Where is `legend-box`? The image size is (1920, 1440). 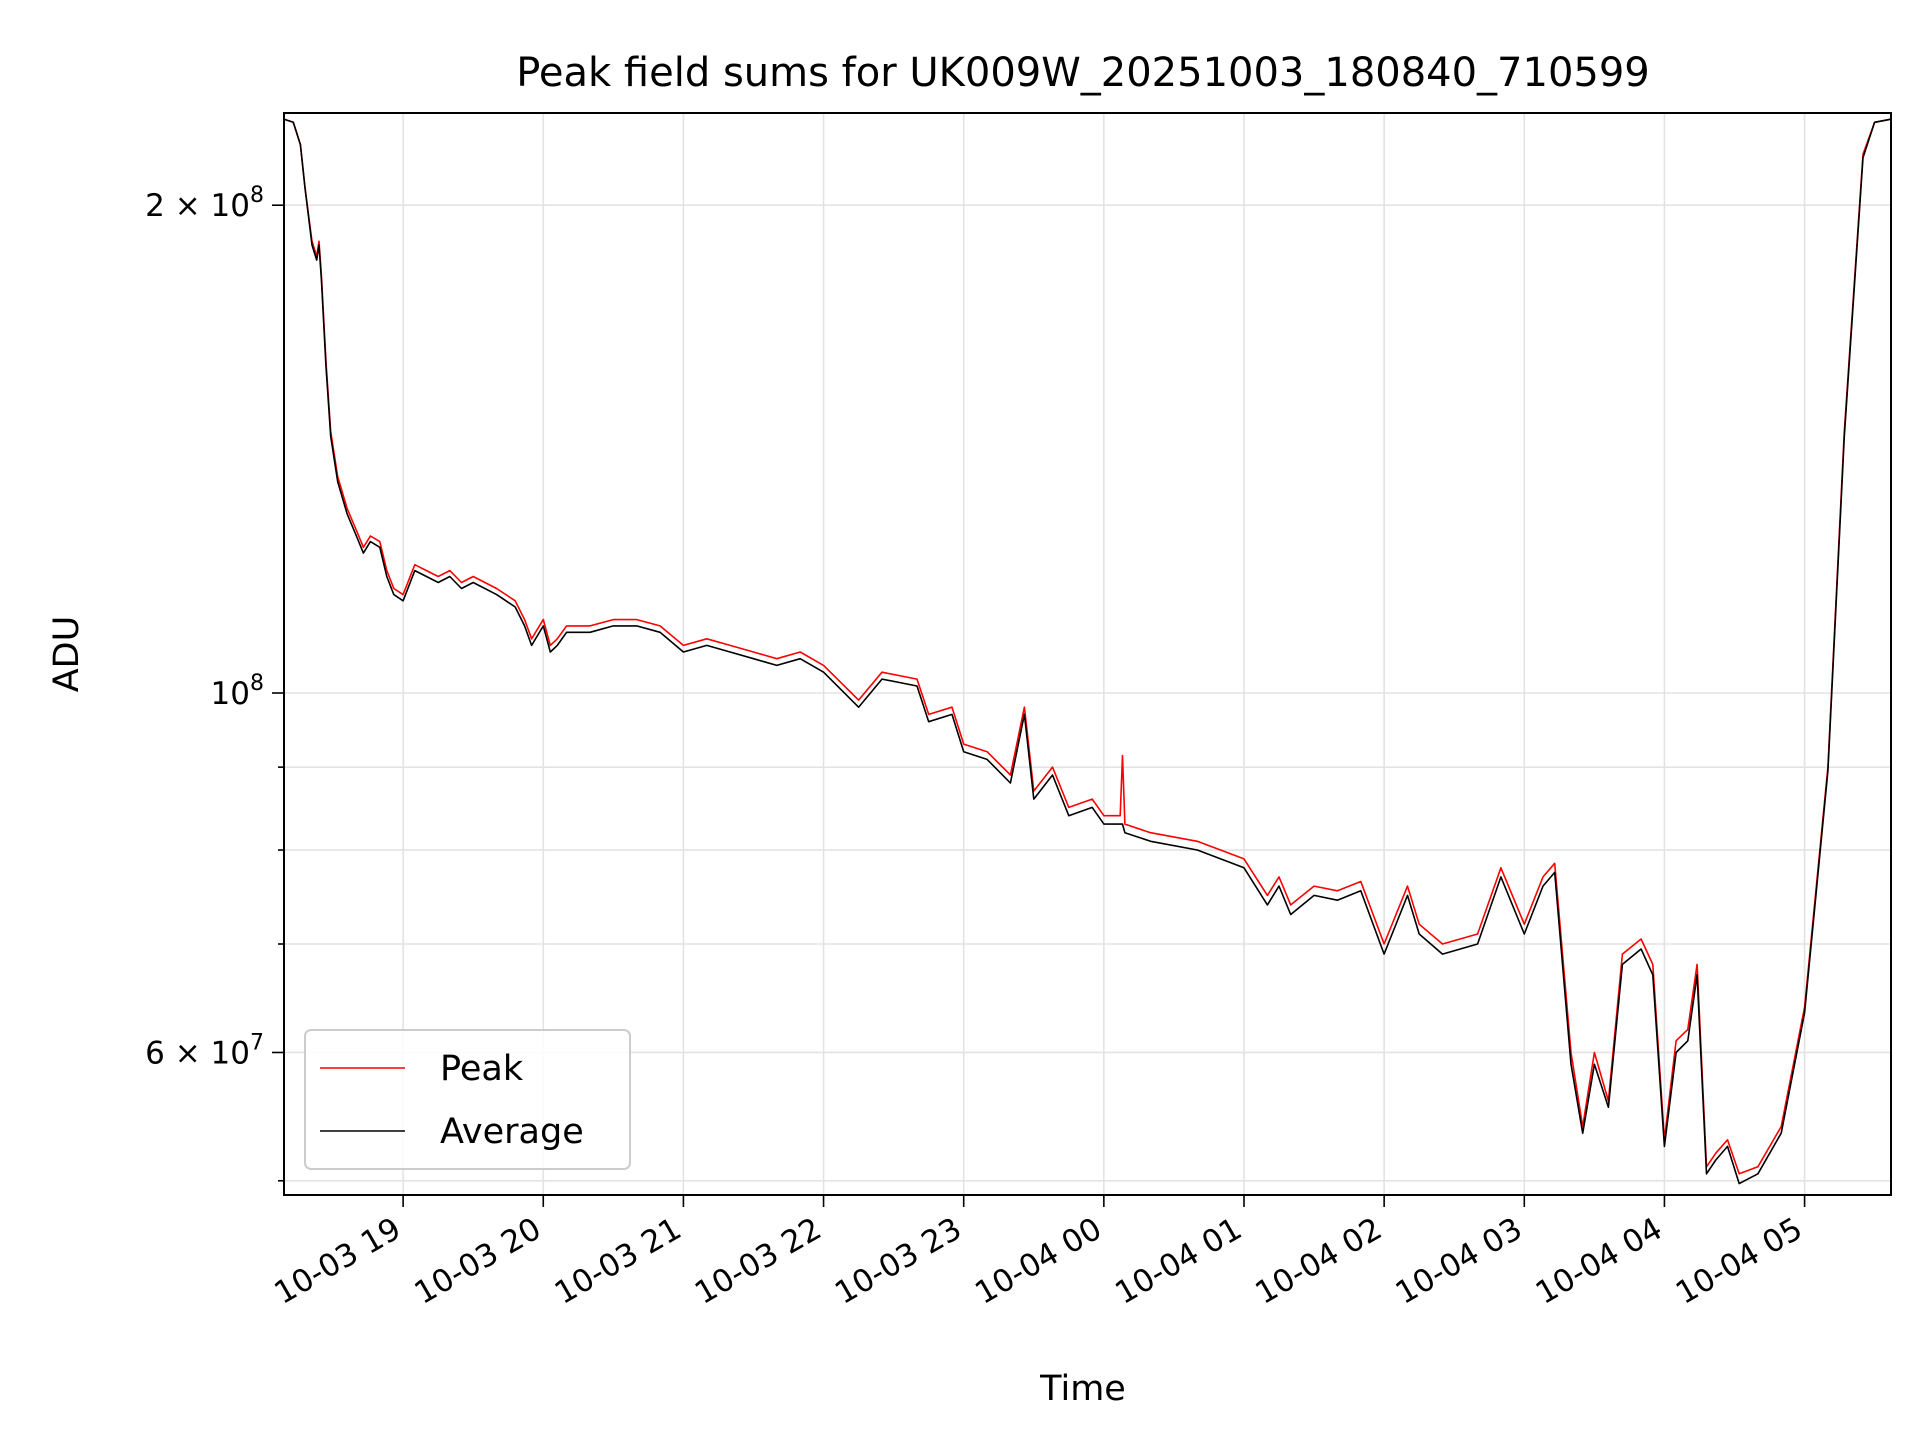
legend-box is located at coordinates (467, 1099).